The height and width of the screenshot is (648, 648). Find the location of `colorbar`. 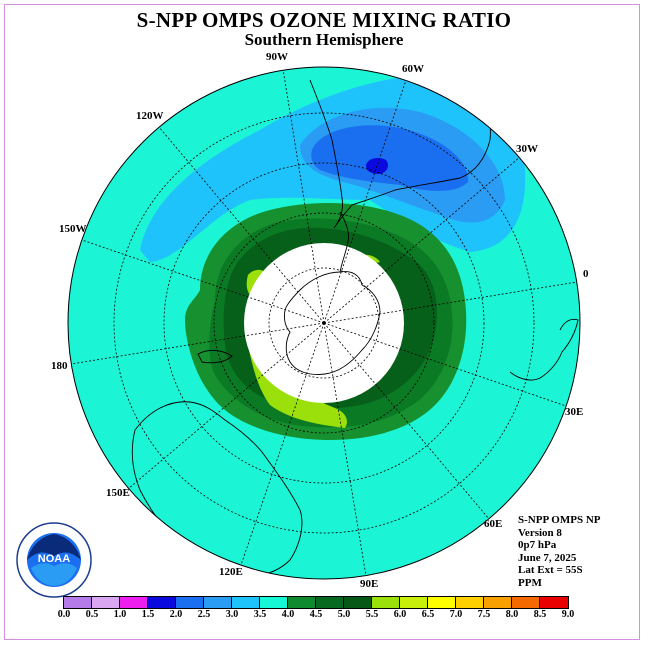

colorbar is located at coordinates (316, 602).